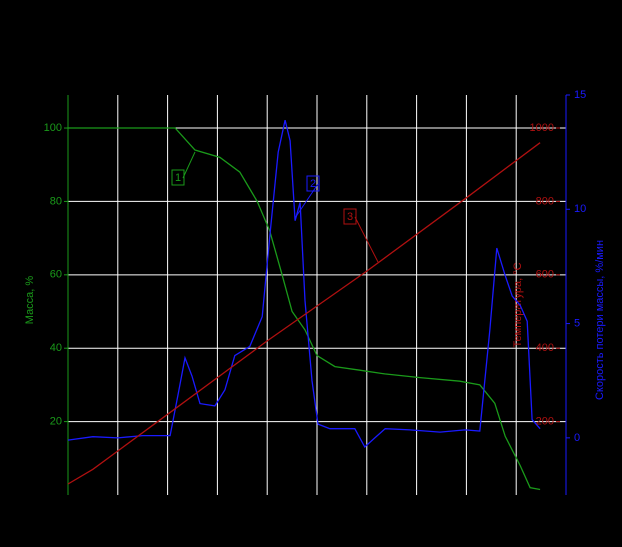 Image resolution: width=622 pixels, height=547 pixels. What do you see at coordinates (545, 348) in the screenshot?
I see `y3-tick-label: 400` at bounding box center [545, 348].